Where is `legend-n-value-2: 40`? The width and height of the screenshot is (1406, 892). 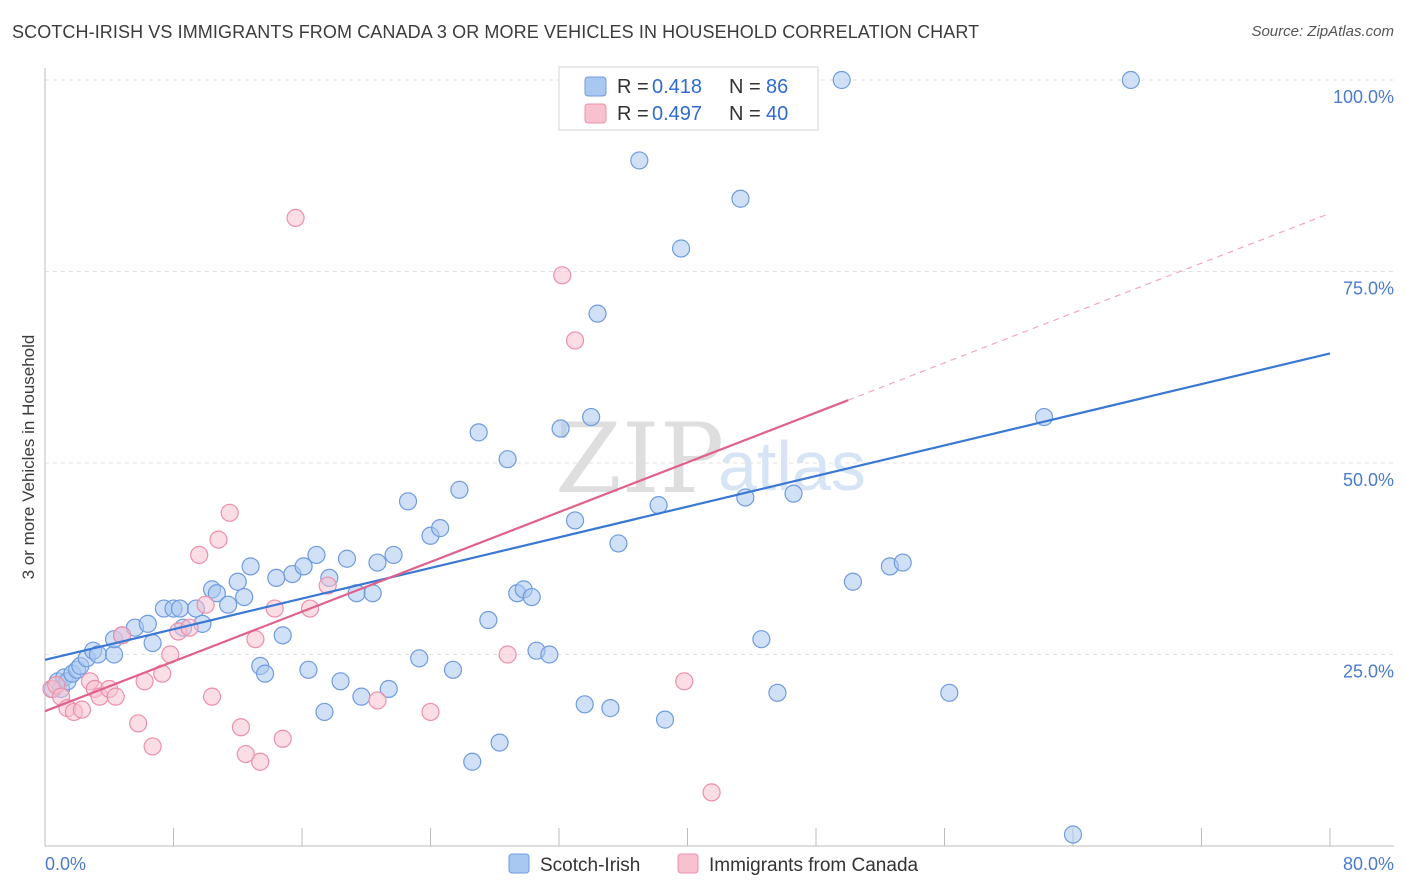
legend-n-value-2: 40 is located at coordinates (777, 114).